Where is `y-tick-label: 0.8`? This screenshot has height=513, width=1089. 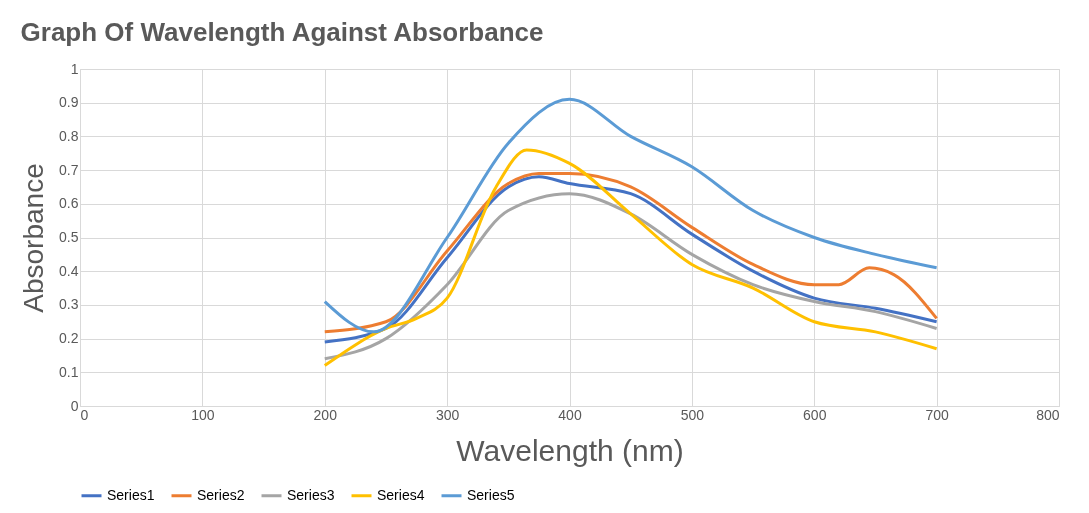 y-tick-label: 0.8 is located at coordinates (69, 135).